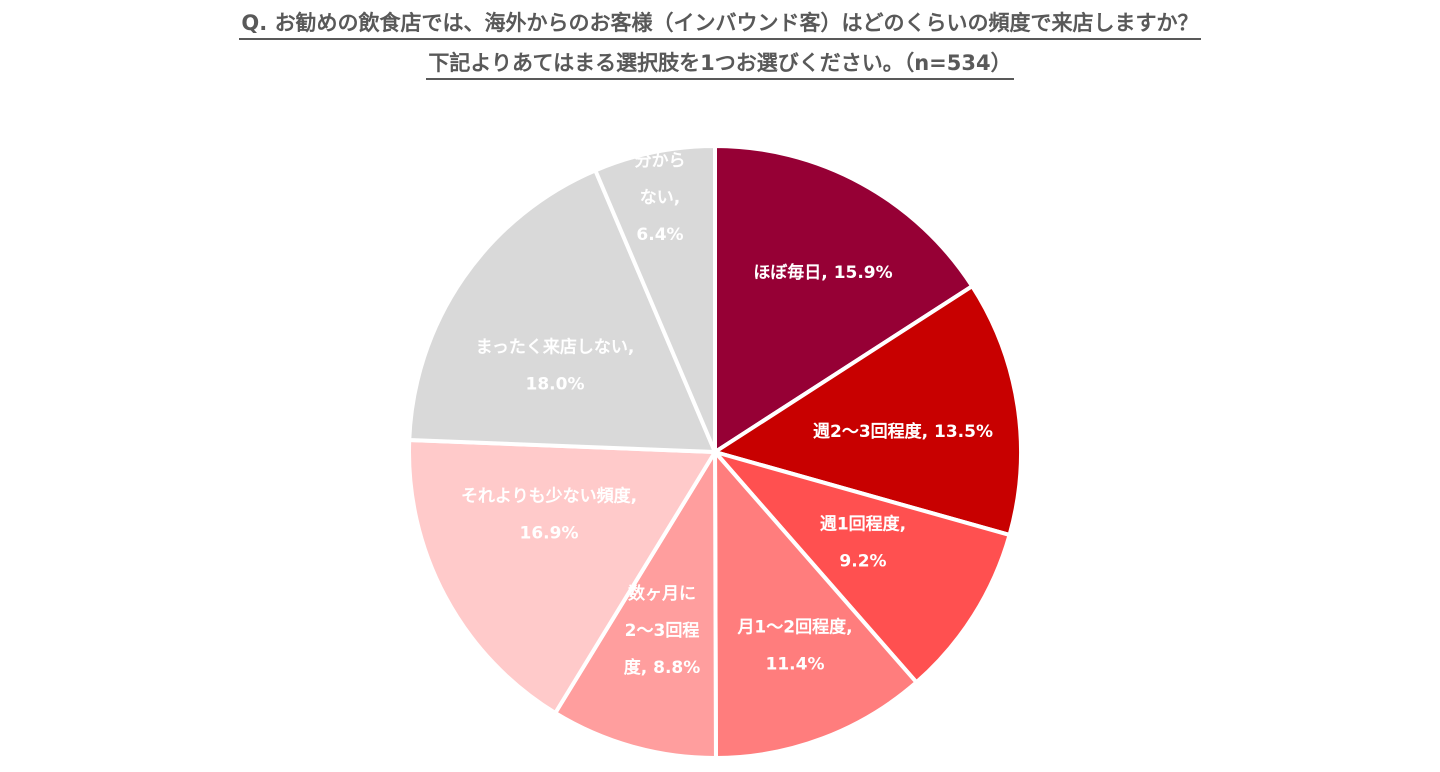 This screenshot has width=1440, height=772. Describe the element at coordinates (660, 198) in the screenshot. I see `slice-label-8: 分からない, 6.4%` at that location.